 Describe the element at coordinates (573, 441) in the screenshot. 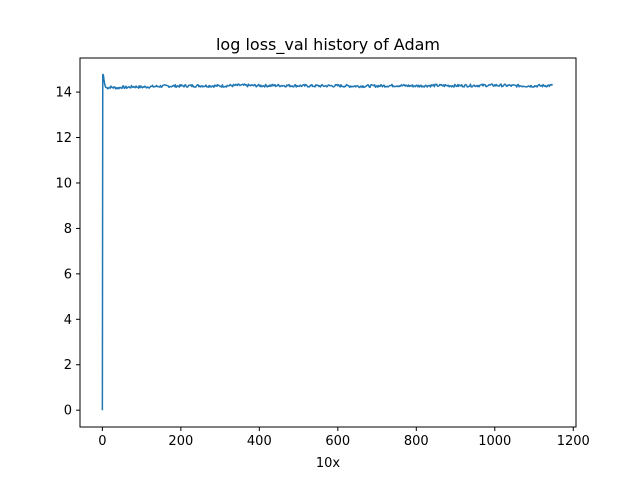

I see `x-tick-label: 1200` at that location.